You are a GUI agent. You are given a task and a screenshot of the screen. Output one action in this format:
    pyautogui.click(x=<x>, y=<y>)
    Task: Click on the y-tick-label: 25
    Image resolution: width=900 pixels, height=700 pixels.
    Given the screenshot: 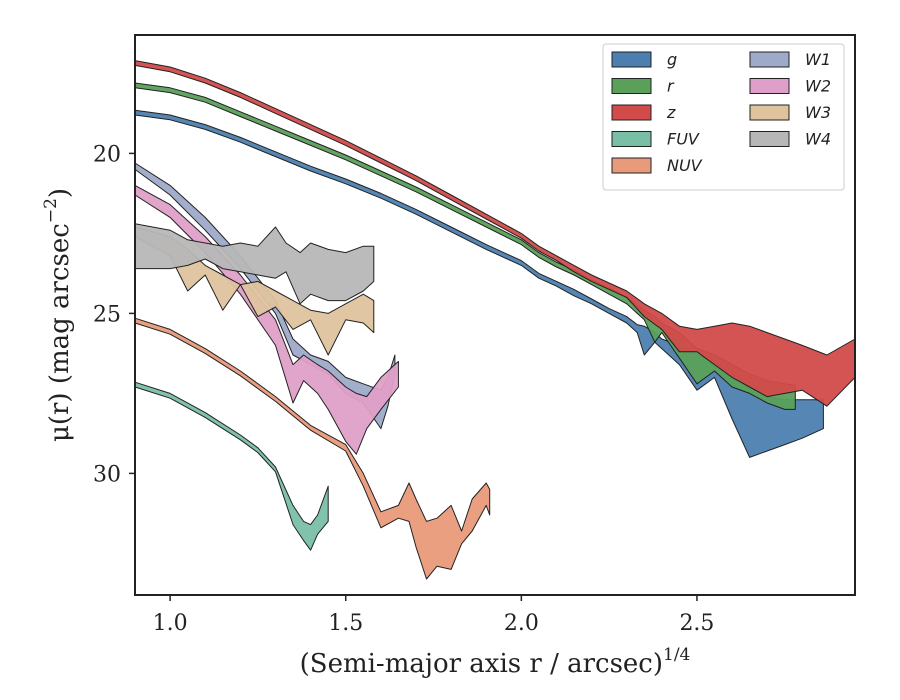 What is the action you would take?
    pyautogui.click(x=107, y=314)
    